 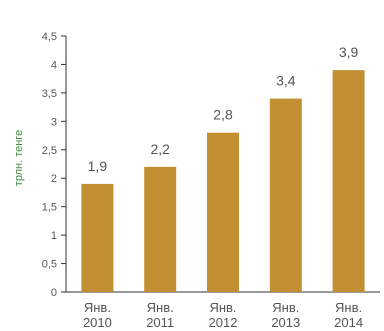 What do you see at coordinates (19, 158) in the screenshot?
I see `y-axis-title: трлн. тенге` at bounding box center [19, 158].